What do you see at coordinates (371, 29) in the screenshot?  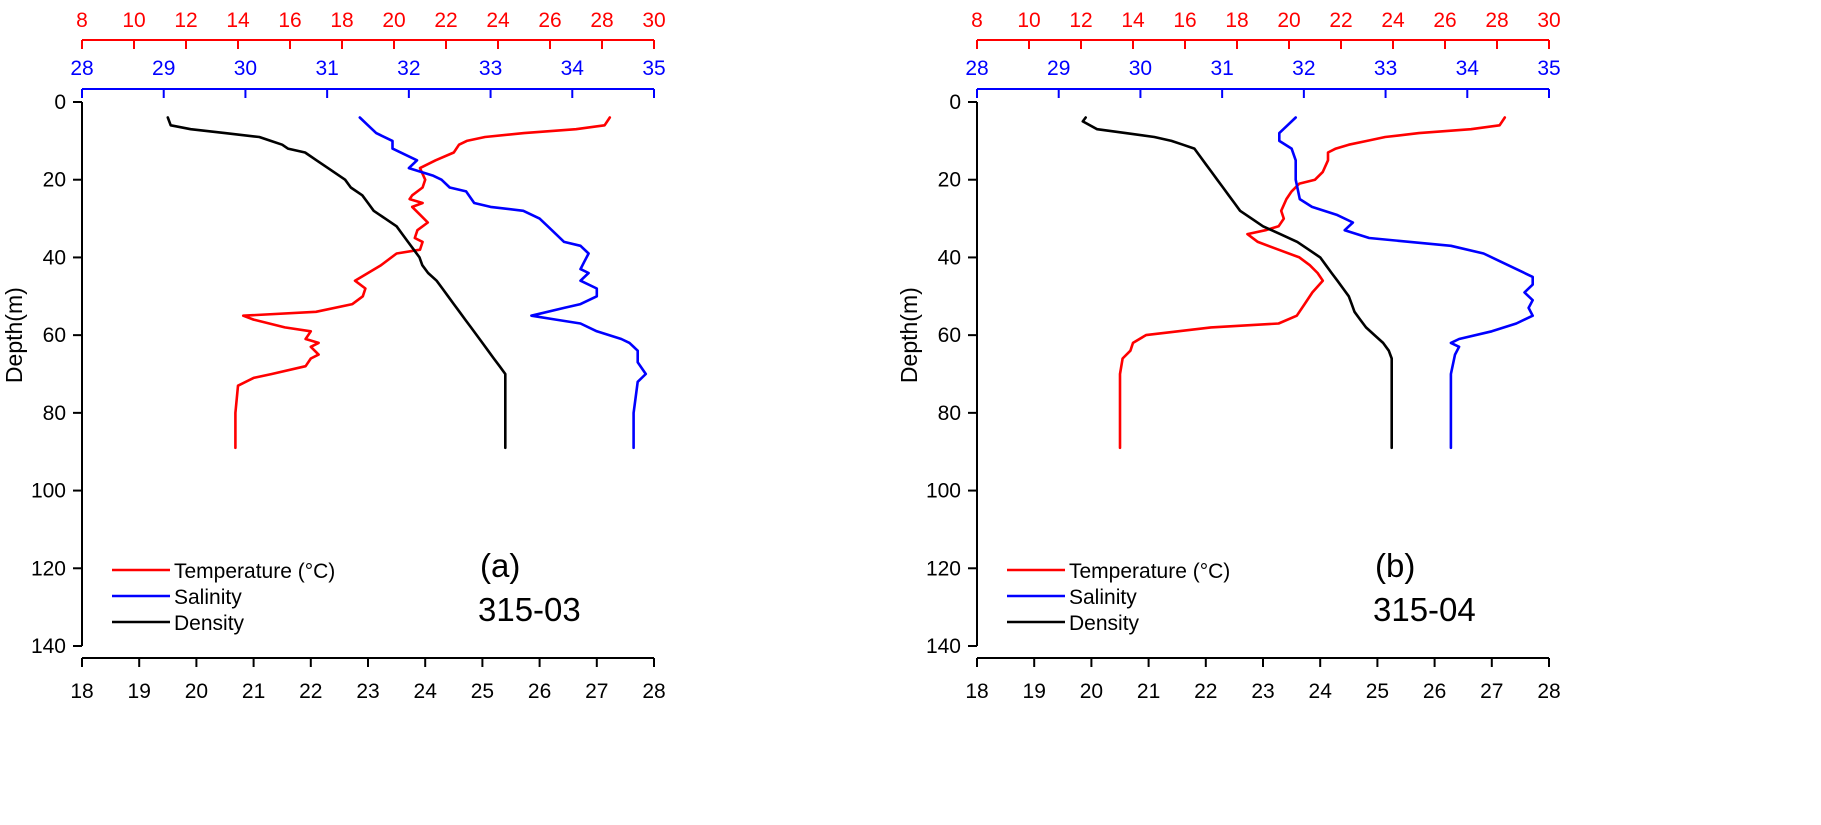 I see `temperature-axis: 8 10 12 14 16 18 20 22 24 26 28 30` at bounding box center [371, 29].